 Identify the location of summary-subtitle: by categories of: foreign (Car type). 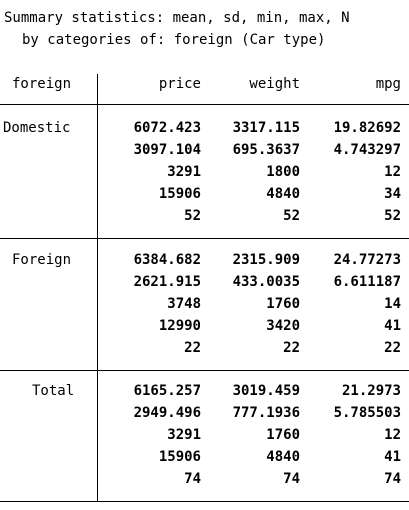
(174, 40).